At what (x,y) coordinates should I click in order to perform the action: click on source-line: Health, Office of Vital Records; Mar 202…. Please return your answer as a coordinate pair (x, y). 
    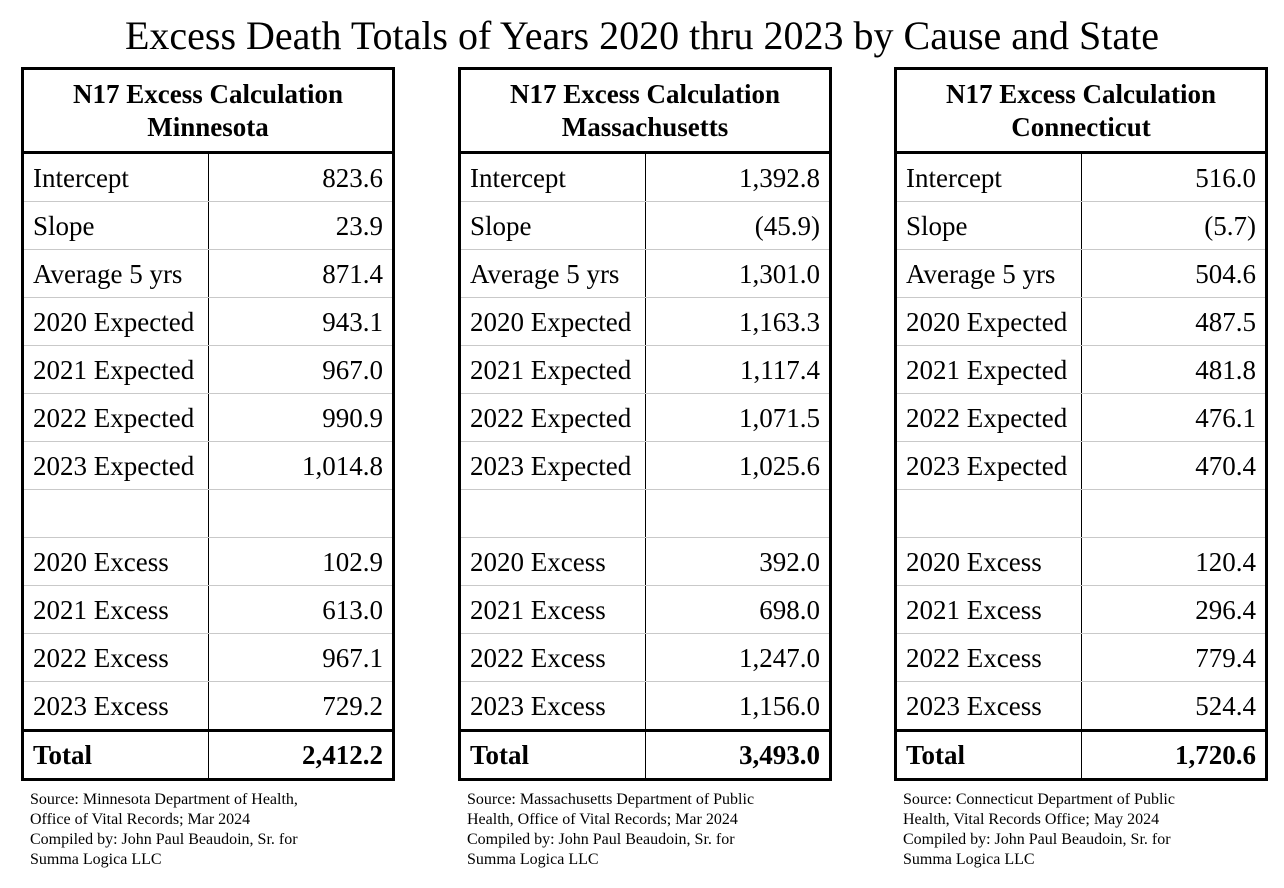
    Looking at the image, I should click on (602, 819).